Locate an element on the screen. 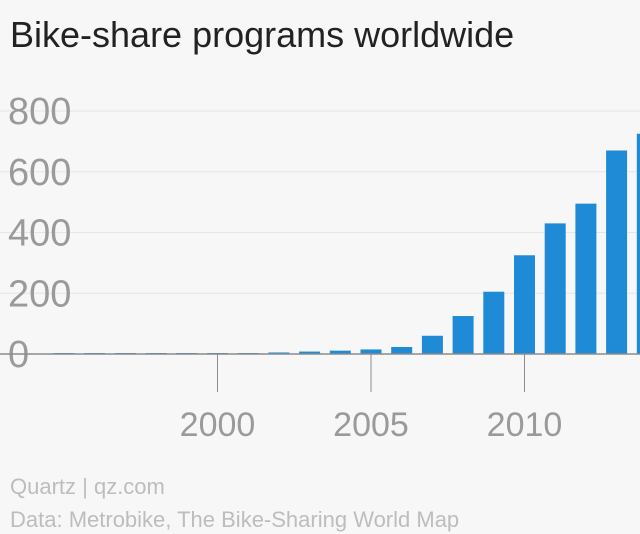 Image resolution: width=640 pixels, height=534 pixels. bar-2008 is located at coordinates (463, 335).